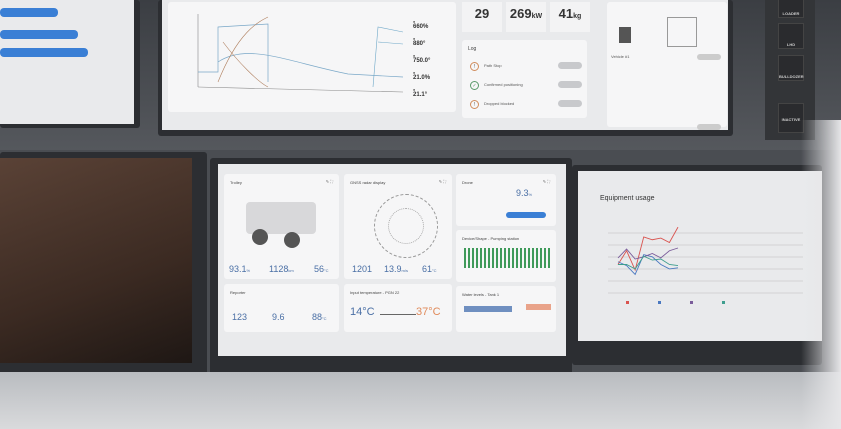 Image resolution: width=841 pixels, height=429 pixels. Describe the element at coordinates (537, 16) in the screenshot. I see `stat-unit: kW` at that location.